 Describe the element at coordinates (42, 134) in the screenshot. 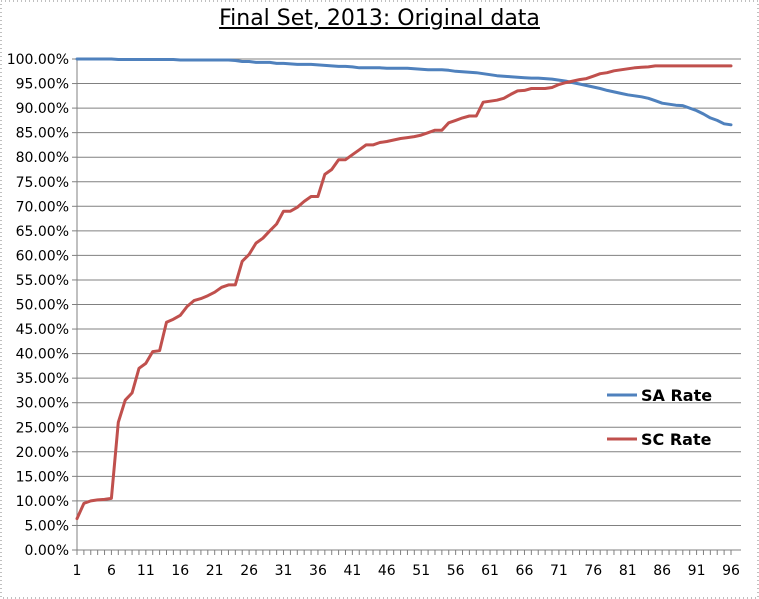

I see `y-tick-label: 85.00%` at that location.